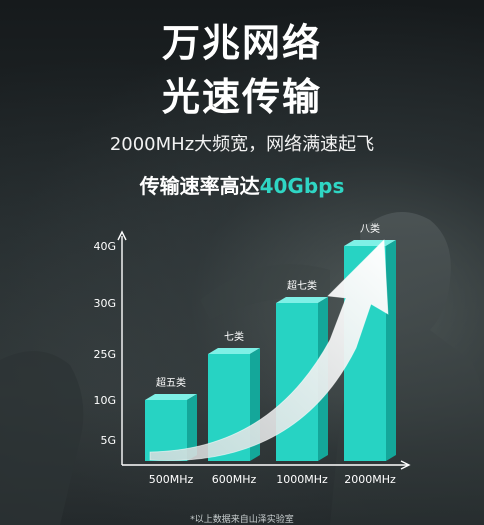  Describe the element at coordinates (241, 97) in the screenshot. I see `headline-line-2: 光速传输` at that location.